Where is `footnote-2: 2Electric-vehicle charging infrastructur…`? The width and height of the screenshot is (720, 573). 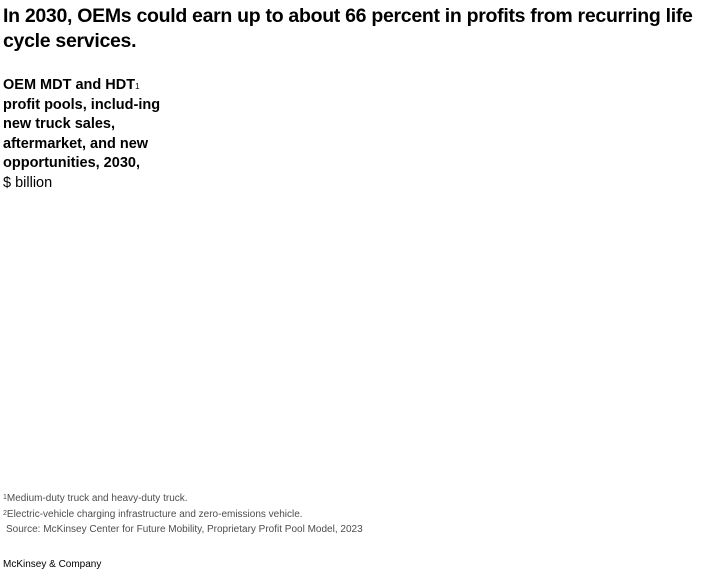 footnote-2: 2Electric-vehicle charging infrastructur… is located at coordinates (303, 515).